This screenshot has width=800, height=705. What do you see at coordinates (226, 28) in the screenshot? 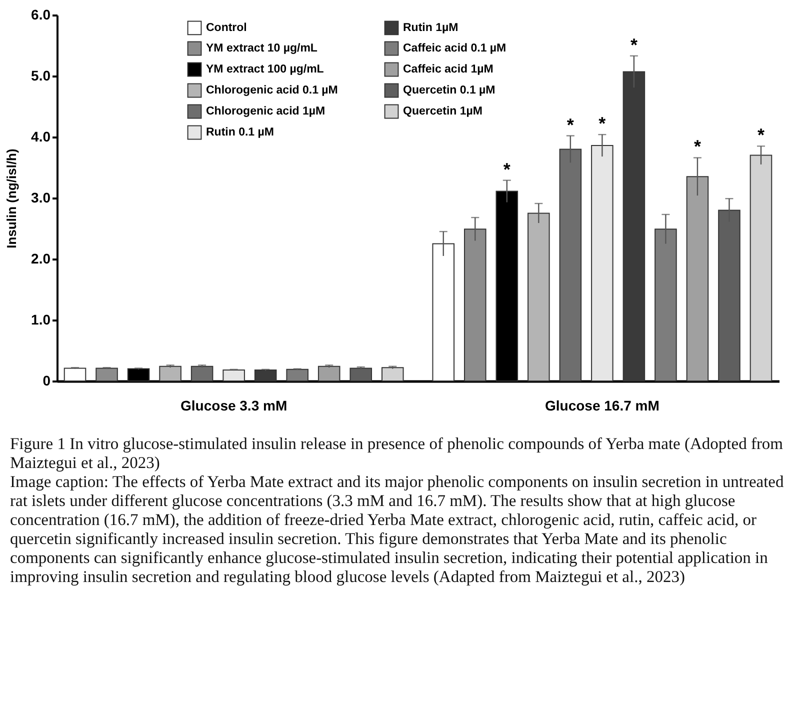
I see `legend-label: Control` at bounding box center [226, 28].